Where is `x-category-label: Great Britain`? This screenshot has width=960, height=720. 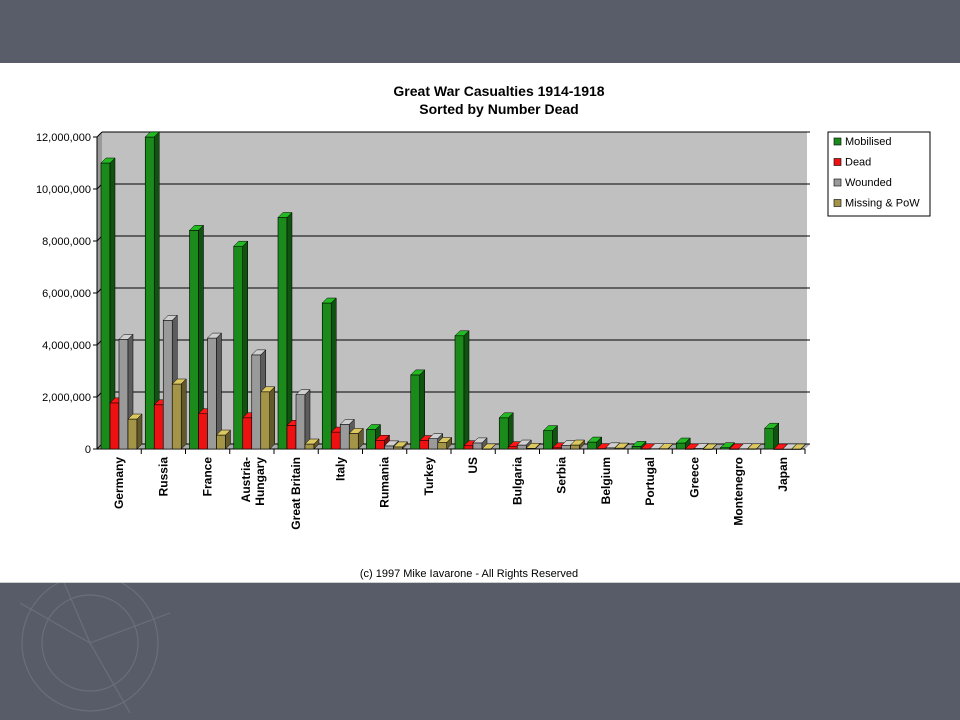
x-category-label: Great Britain is located at coordinates (296, 493).